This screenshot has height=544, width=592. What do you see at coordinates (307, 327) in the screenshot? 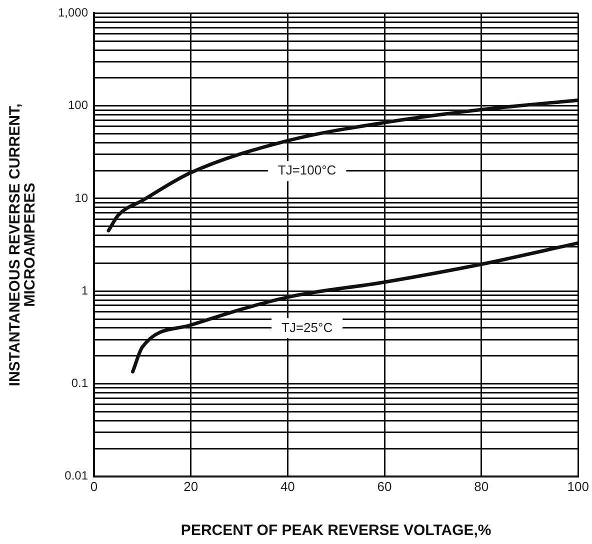
I see `series-label: TJ=25°C` at bounding box center [307, 327].